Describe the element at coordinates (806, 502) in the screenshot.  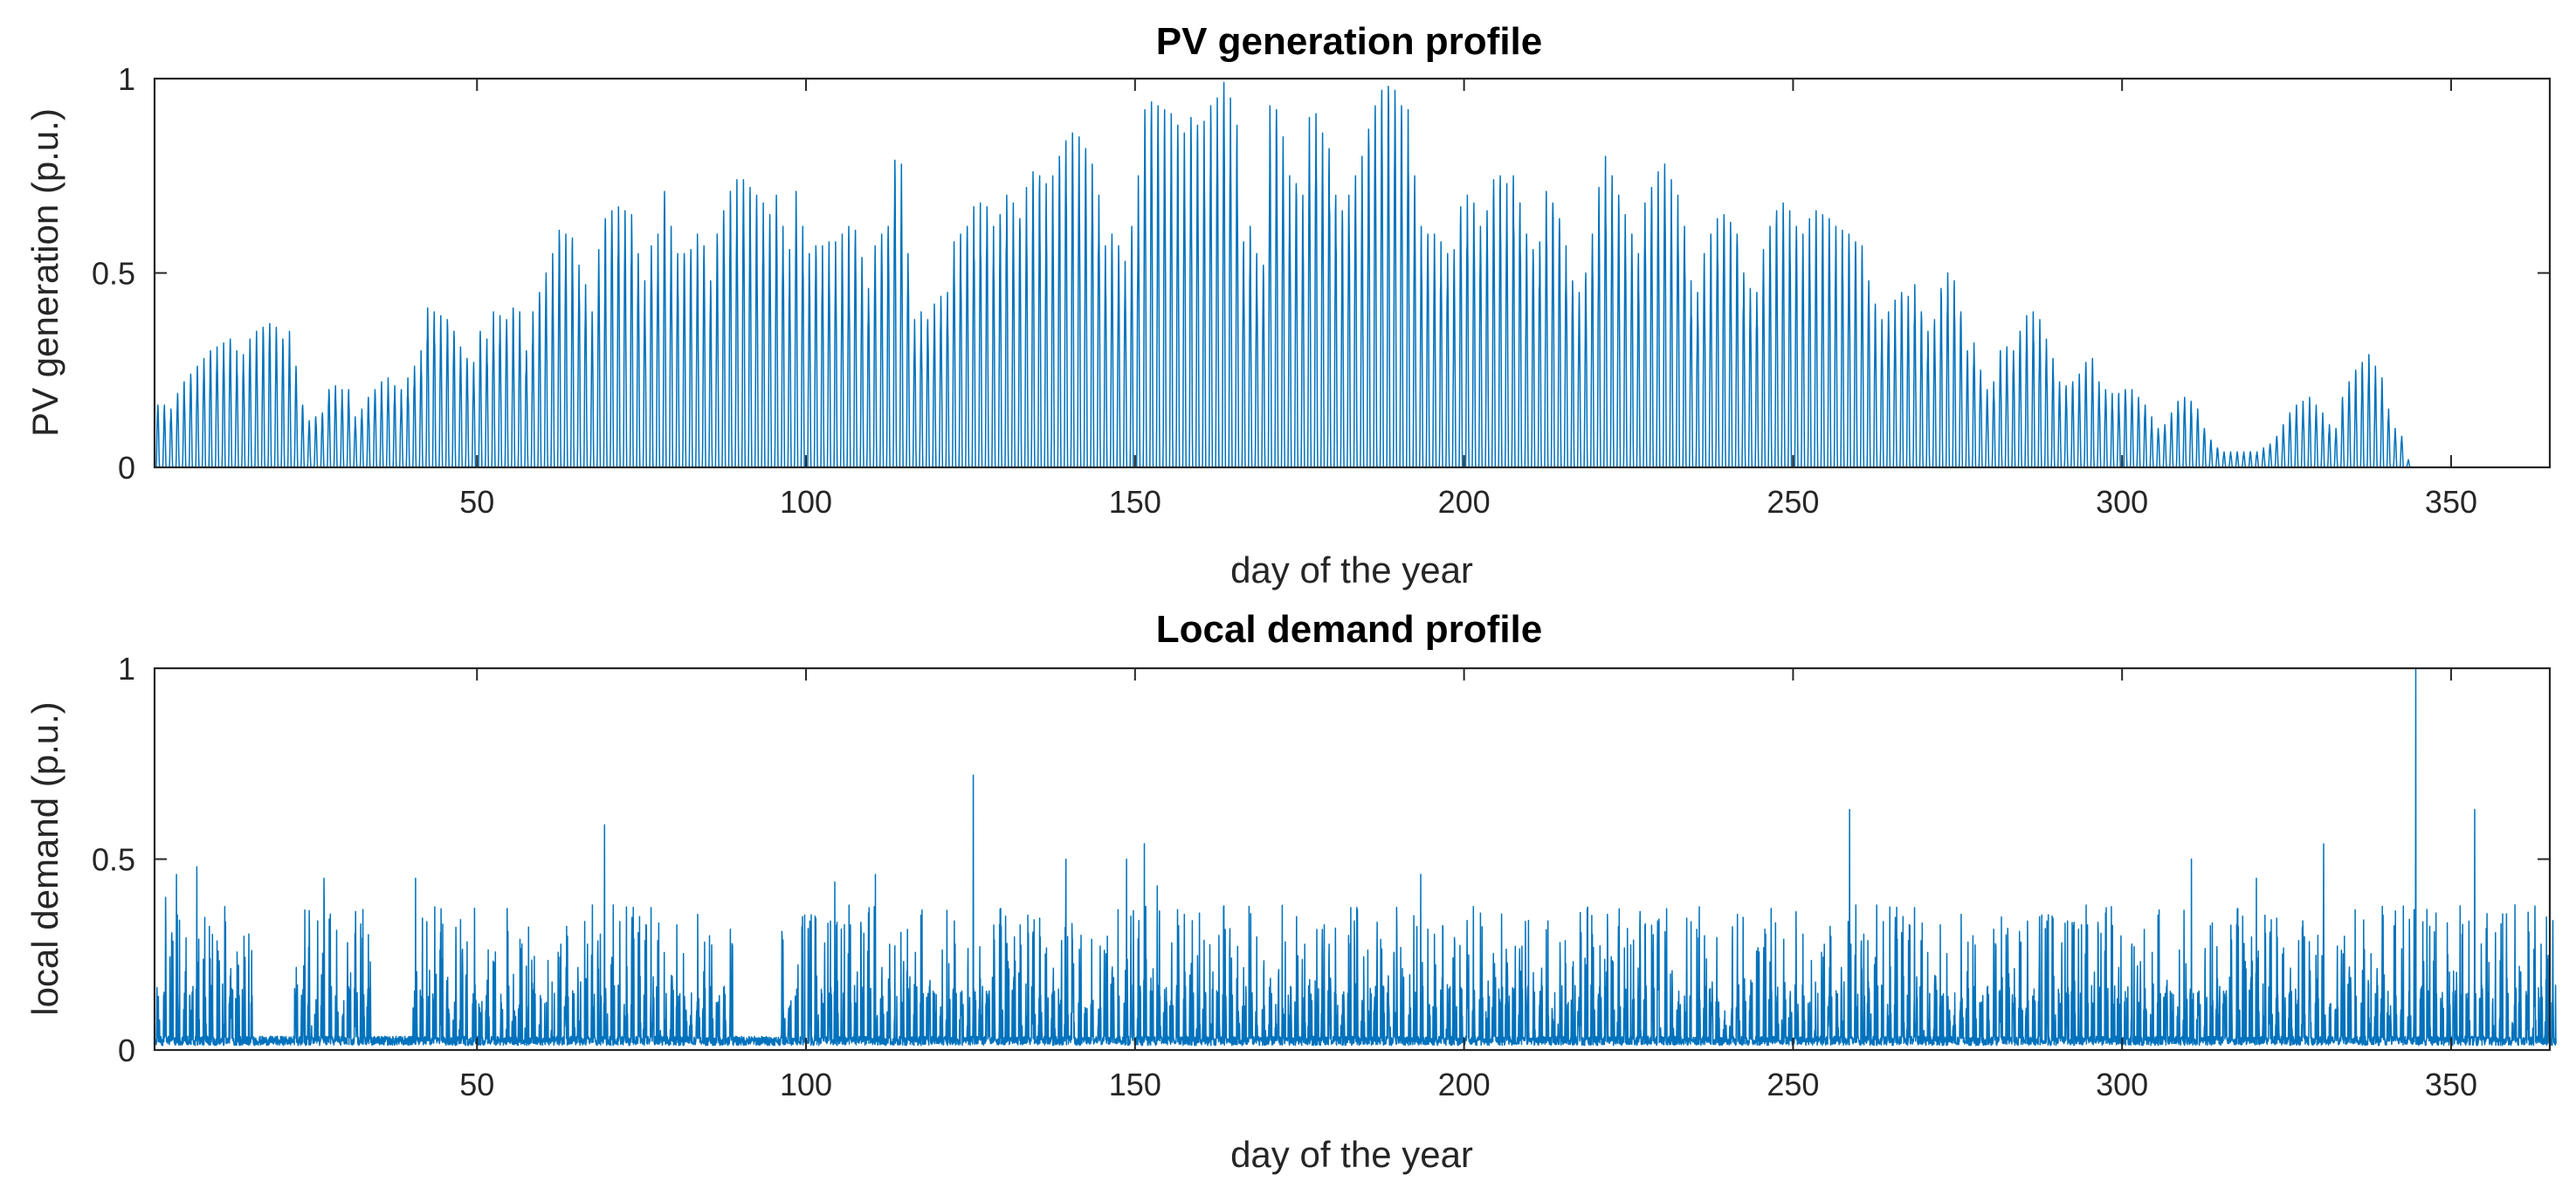
I see `pv-x-tick-label: 100` at that location.